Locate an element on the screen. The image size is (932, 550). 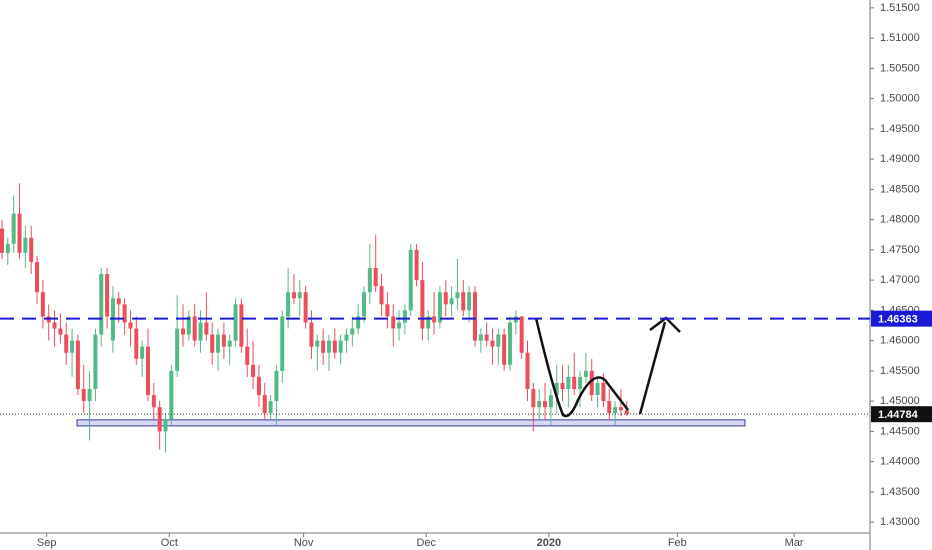
y-tick-label: 1.46000 is located at coordinates (900, 341).